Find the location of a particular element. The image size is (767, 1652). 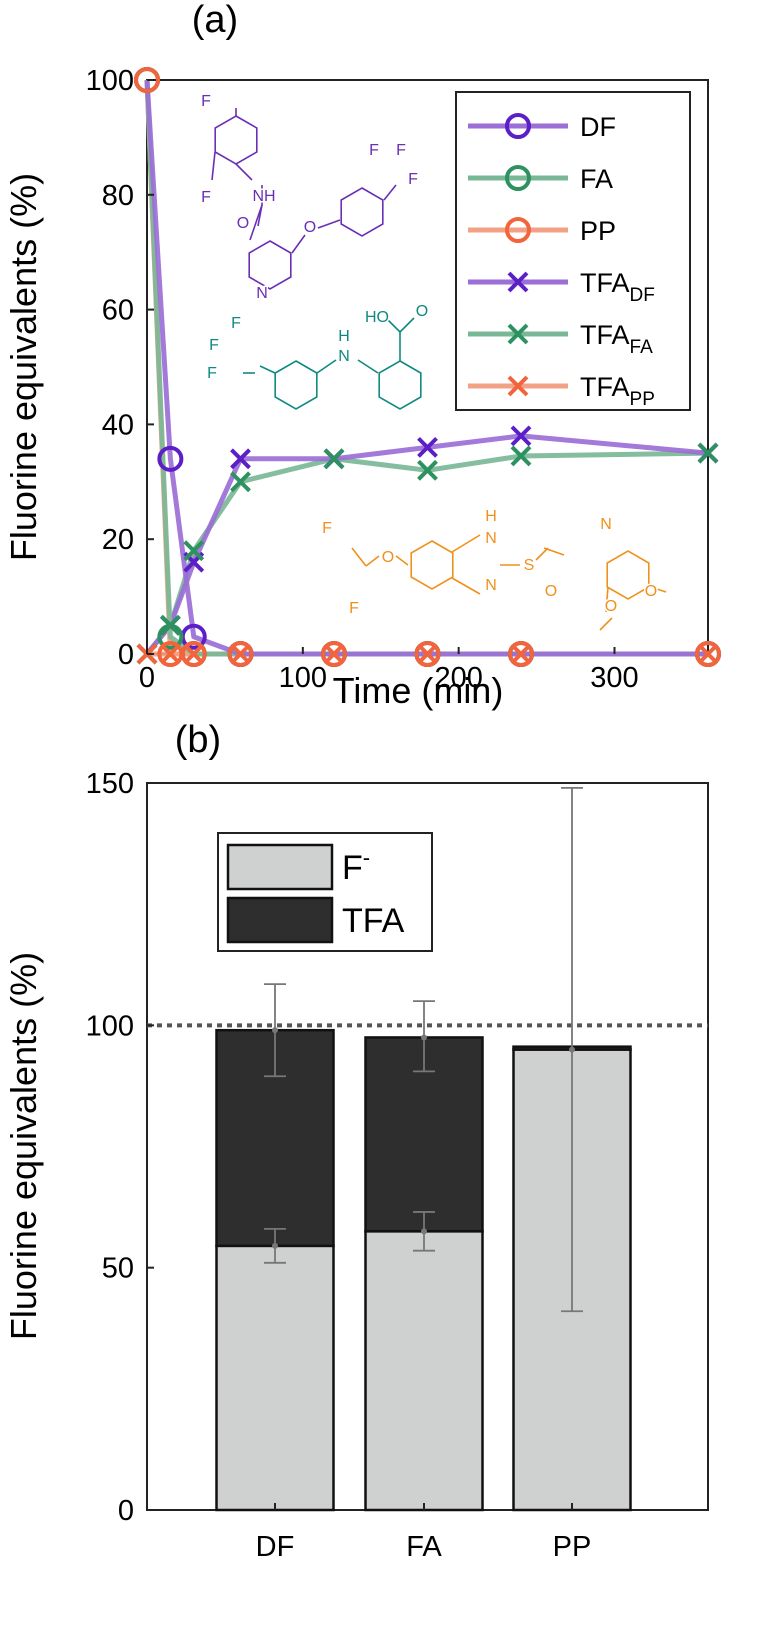

y-tick-label: 80 is located at coordinates (118, 196).